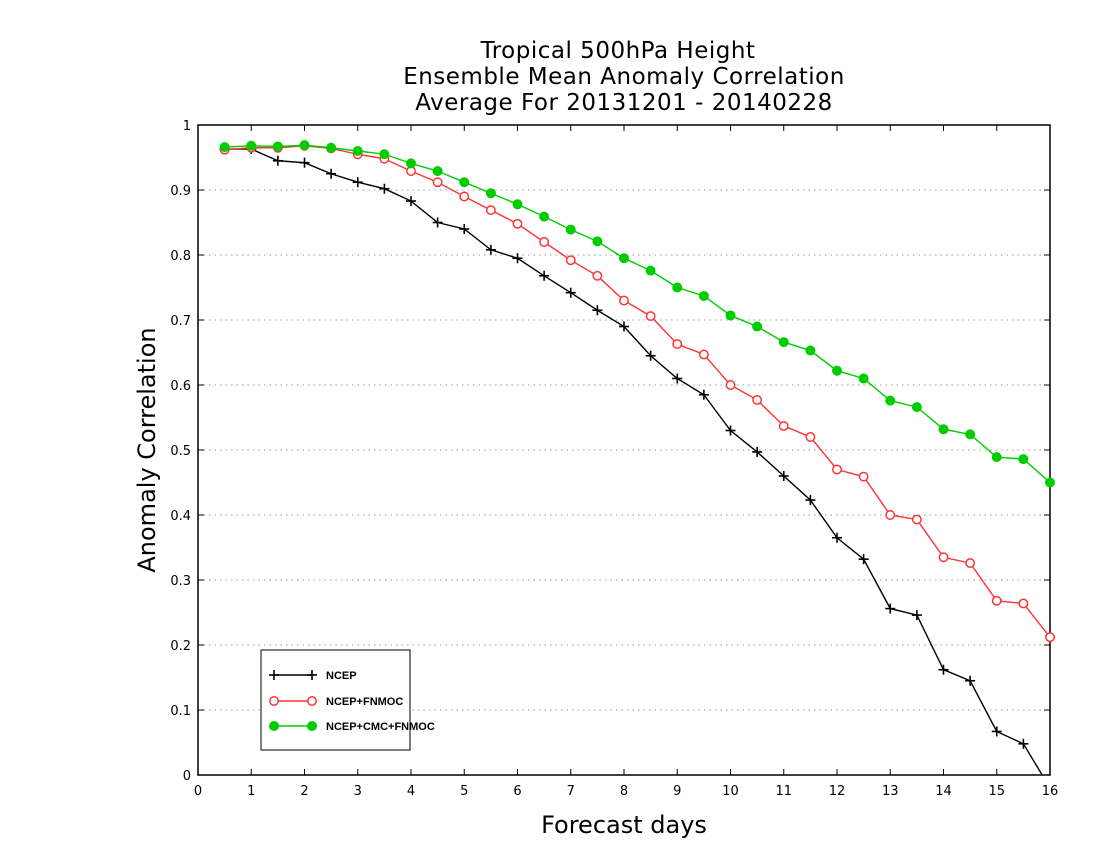  What do you see at coordinates (943, 791) in the screenshot?
I see `x-tick-label: 14` at bounding box center [943, 791].